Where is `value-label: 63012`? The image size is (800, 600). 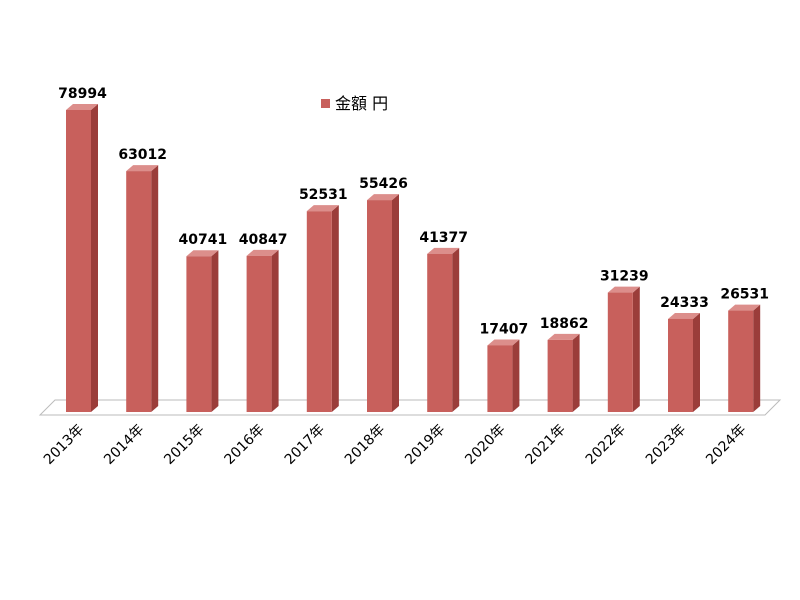 value-label: 63012 is located at coordinates (142, 155).